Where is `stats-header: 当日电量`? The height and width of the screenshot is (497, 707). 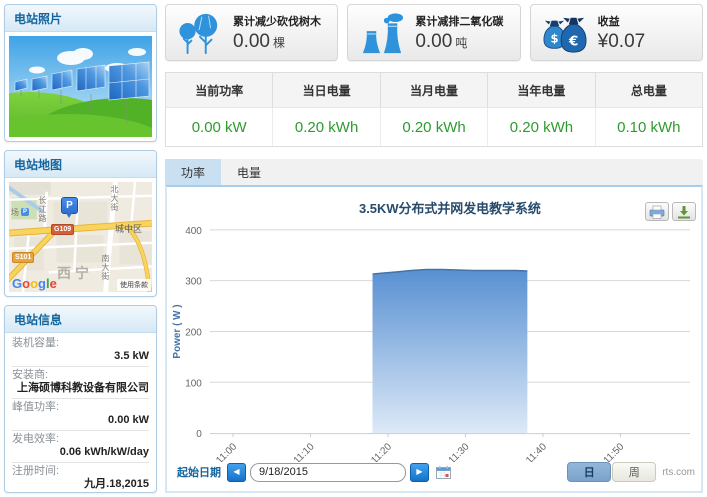
stats-header: 当日电量 is located at coordinates (327, 90).